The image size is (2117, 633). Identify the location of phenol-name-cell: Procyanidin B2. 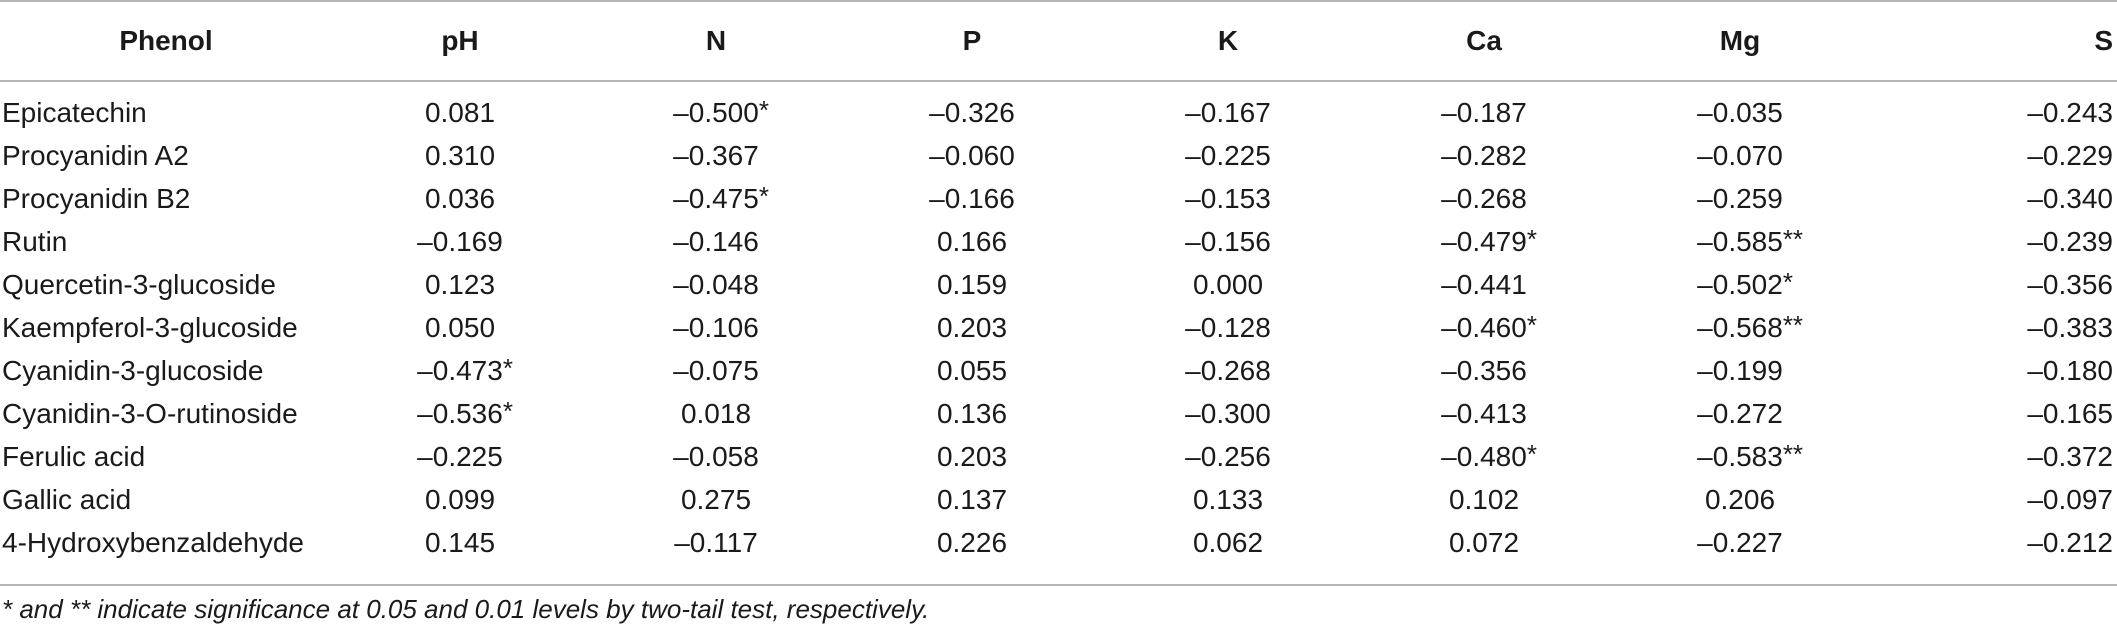
(96, 198).